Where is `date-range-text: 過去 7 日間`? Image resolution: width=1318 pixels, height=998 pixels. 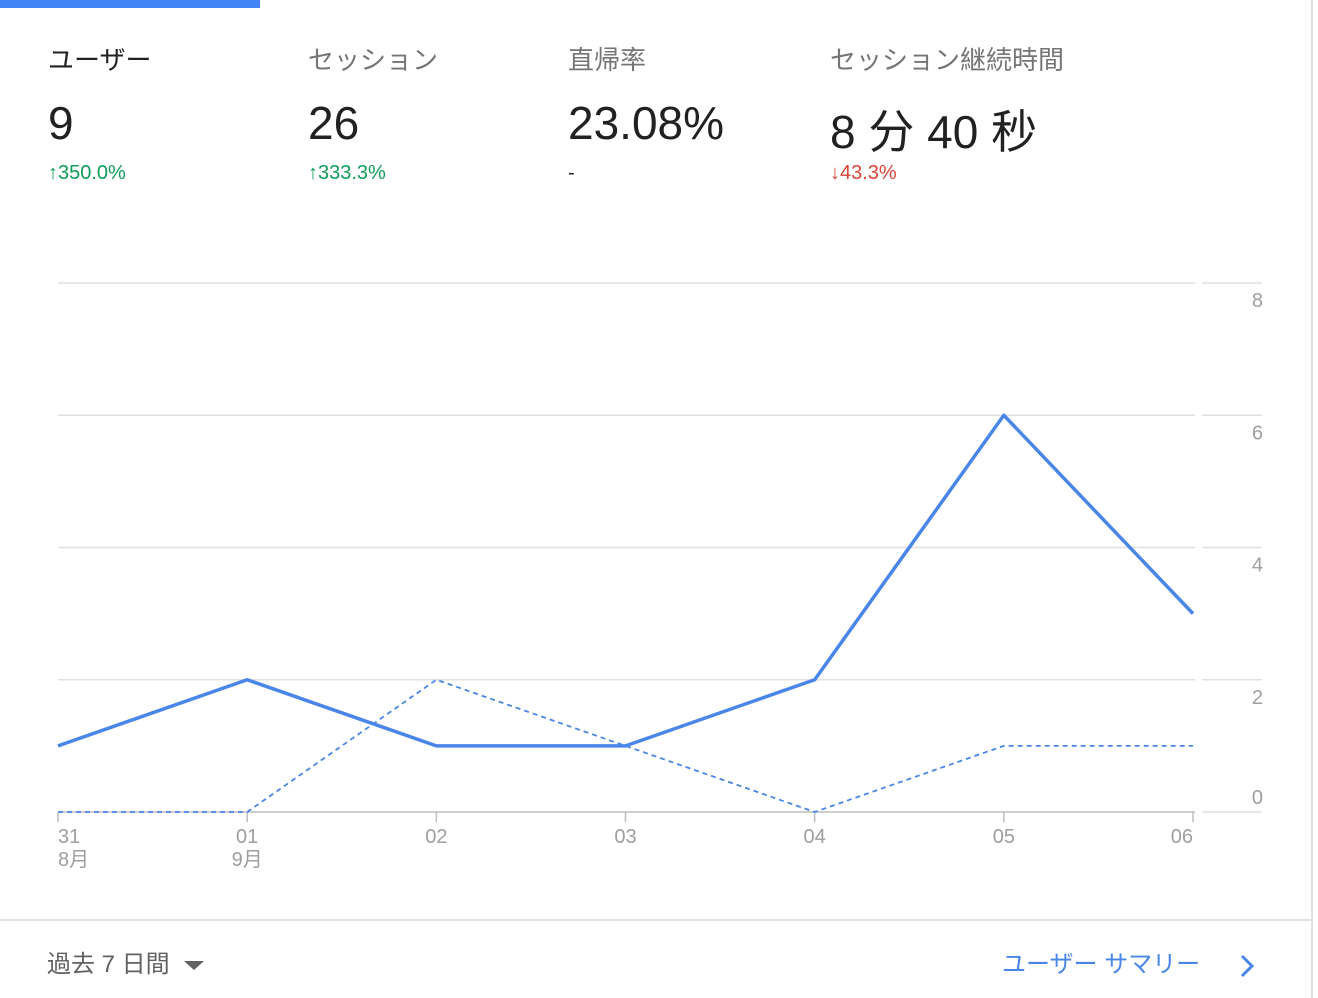 date-range-text: 過去 7 日間 is located at coordinates (108, 964).